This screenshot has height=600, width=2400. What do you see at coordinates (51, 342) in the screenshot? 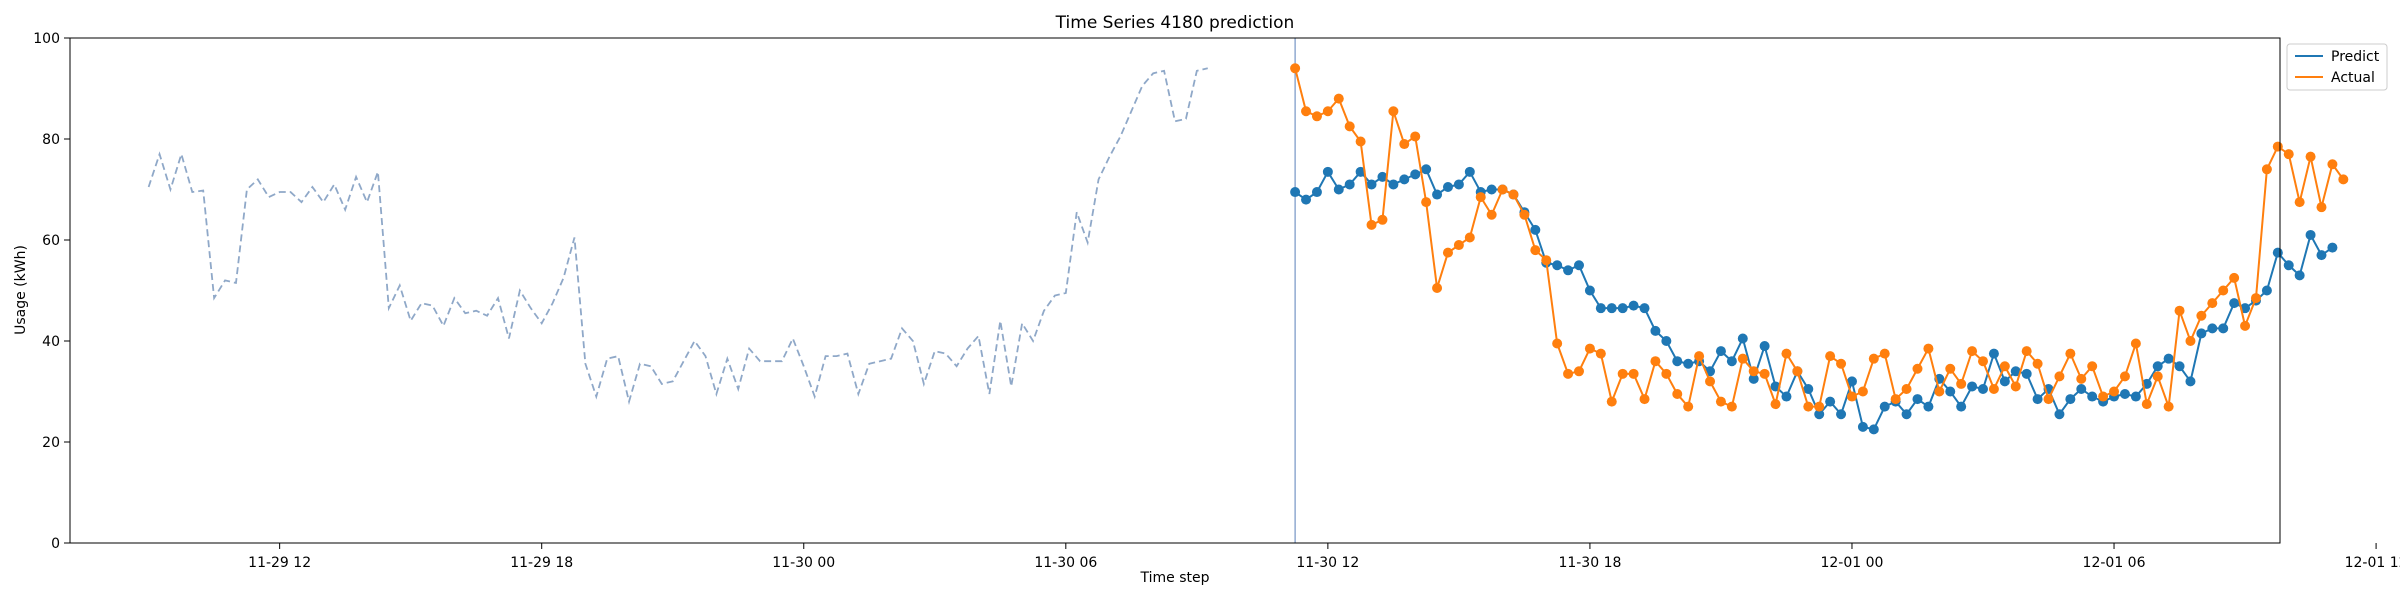
I see `y-tick-label: 40` at bounding box center [51, 342].